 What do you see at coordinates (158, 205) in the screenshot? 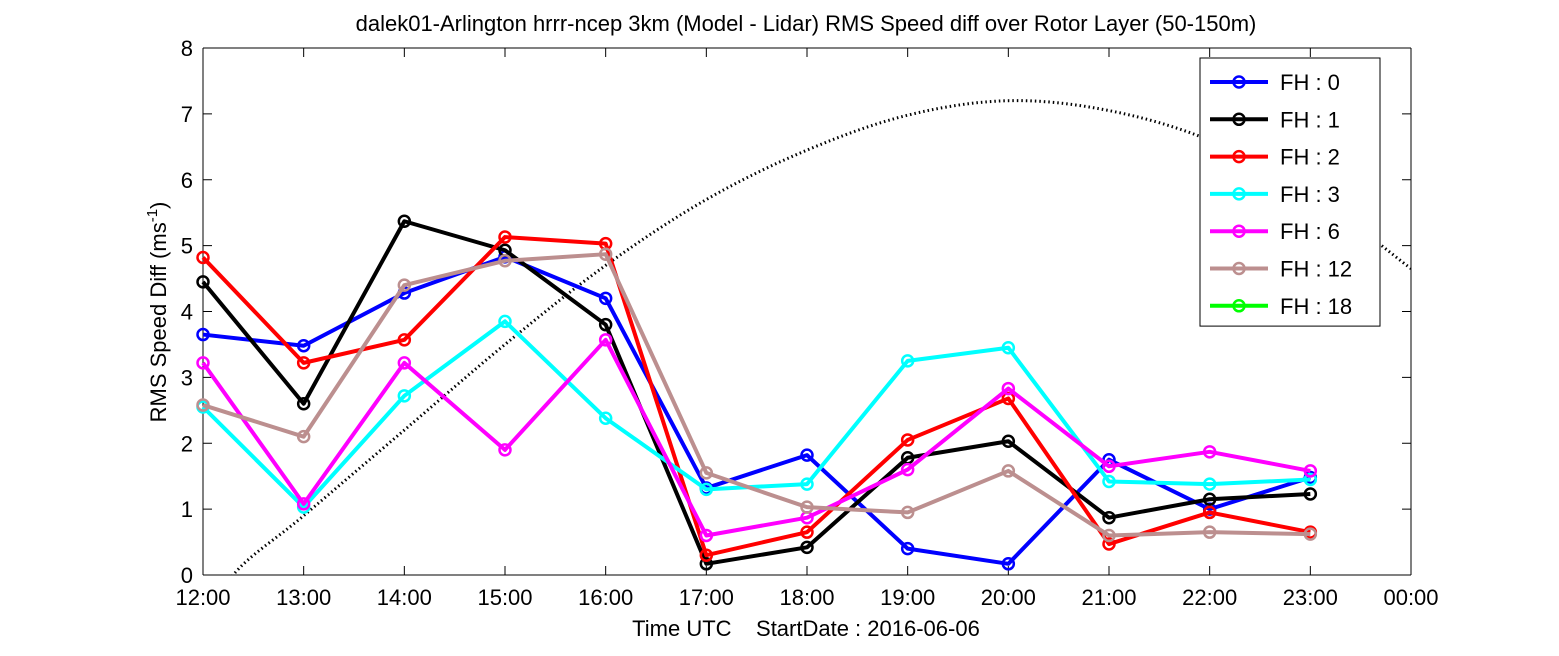
I see `y-axis-label-close: )` at bounding box center [158, 205].